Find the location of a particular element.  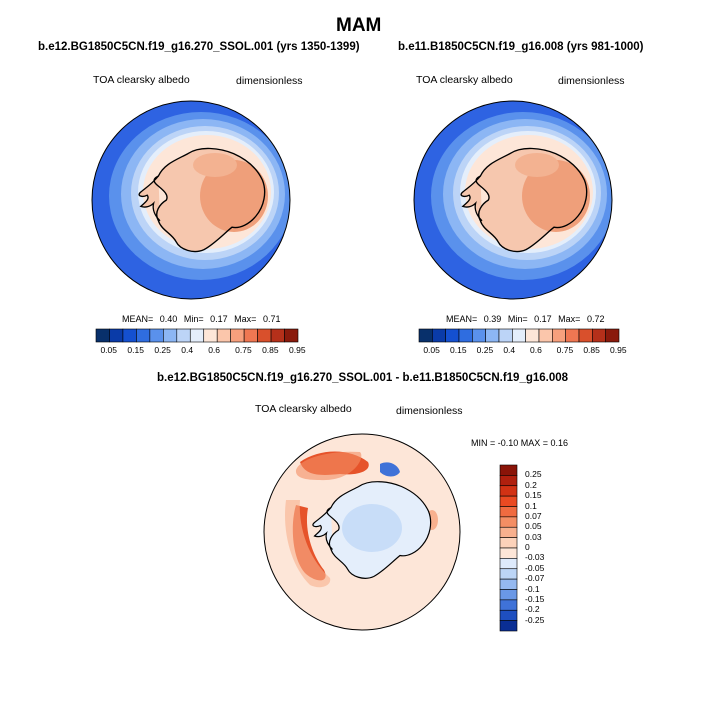

colorbar-diff-tick-label: 0.05 is located at coordinates (533, 526).